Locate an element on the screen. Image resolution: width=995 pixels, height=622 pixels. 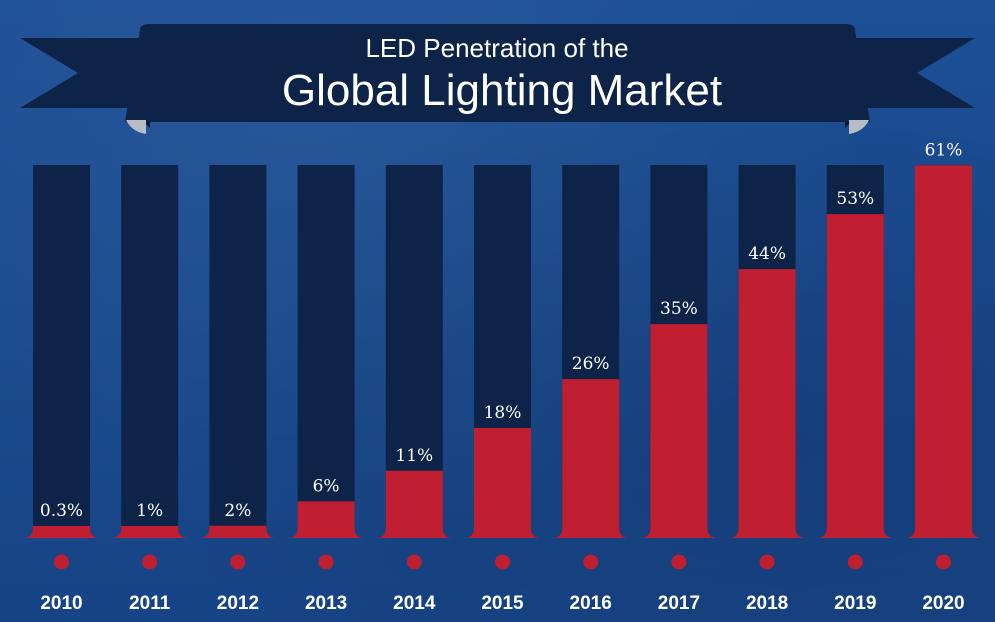
chart-title-line2: Global Lighting Market is located at coordinates (502, 90).